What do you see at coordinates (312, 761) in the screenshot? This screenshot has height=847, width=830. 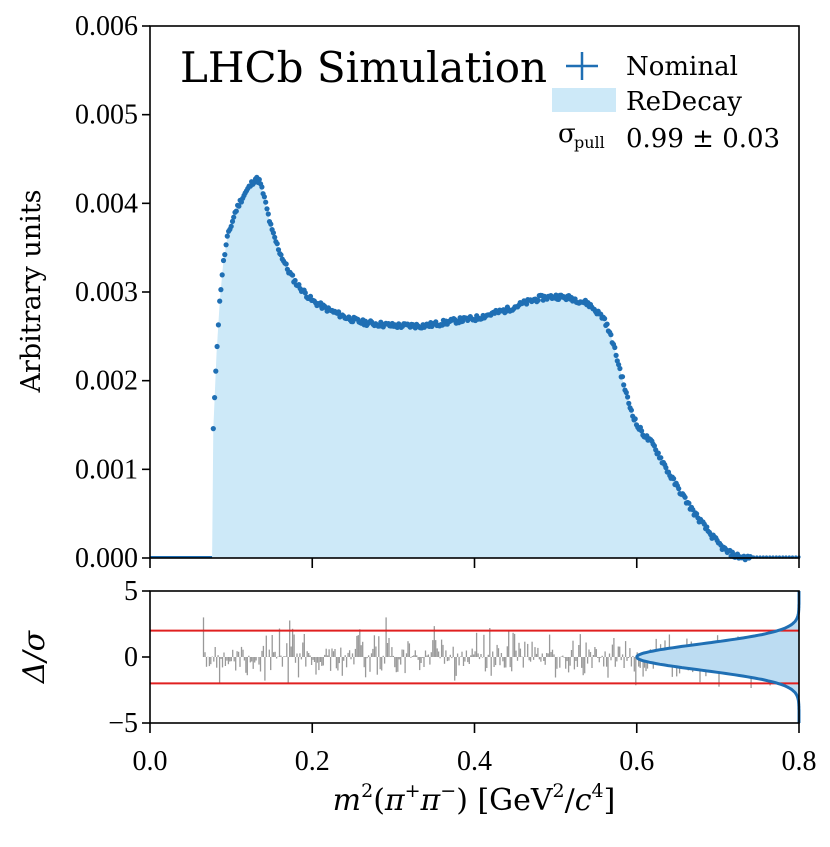 I see `x-tick-label: 0.2` at bounding box center [312, 761].